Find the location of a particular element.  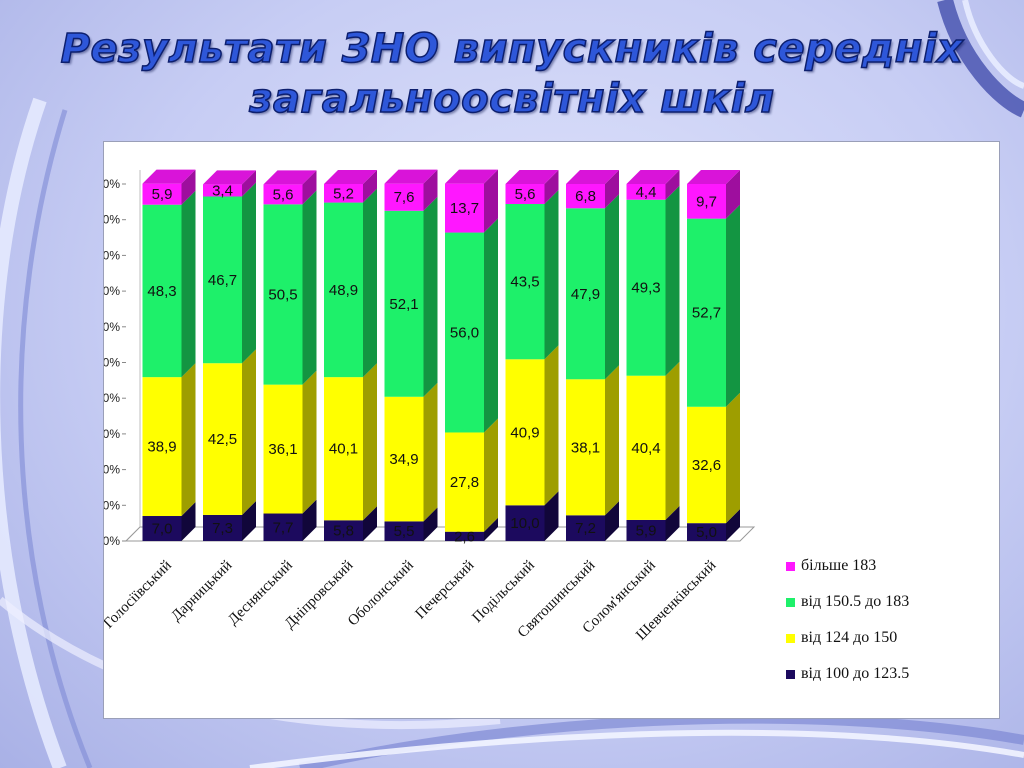

y-tick-label: 100% is located at coordinates (112, 184).